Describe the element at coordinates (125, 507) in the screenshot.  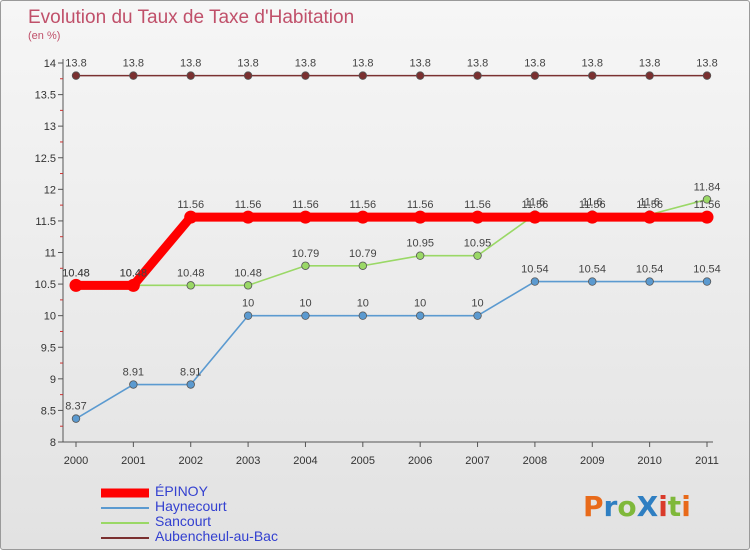
I see `legend-swatch-haynecourt` at that location.